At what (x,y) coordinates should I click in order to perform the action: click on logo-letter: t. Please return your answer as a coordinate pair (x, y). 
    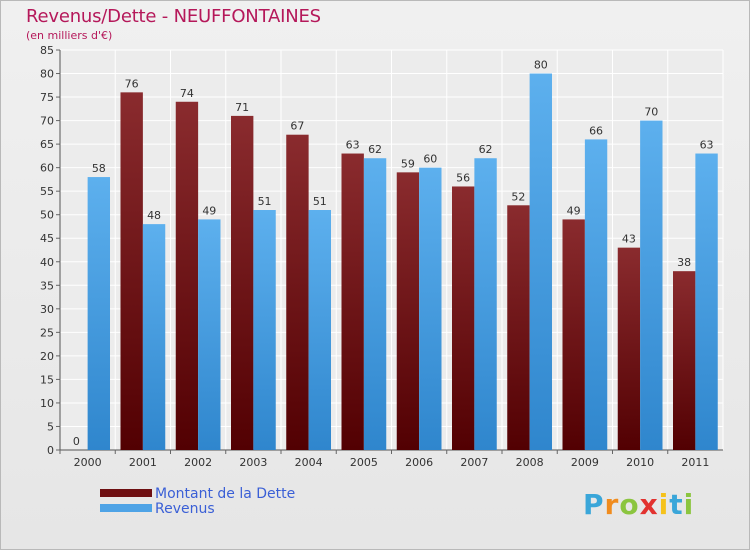
    Looking at the image, I should click on (676, 504).